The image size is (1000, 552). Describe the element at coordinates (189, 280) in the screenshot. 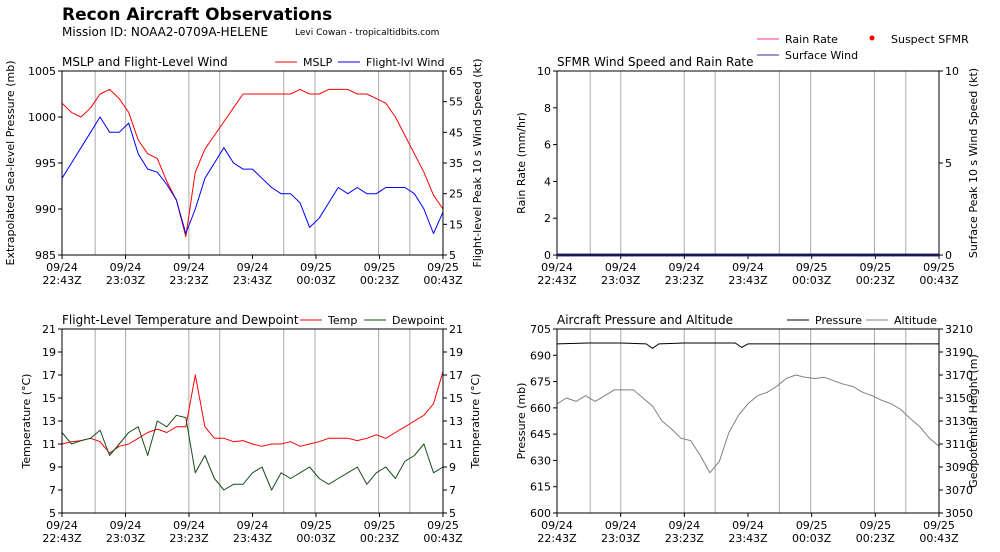

I see `mslp-xtick-time: 23:23Z` at that location.